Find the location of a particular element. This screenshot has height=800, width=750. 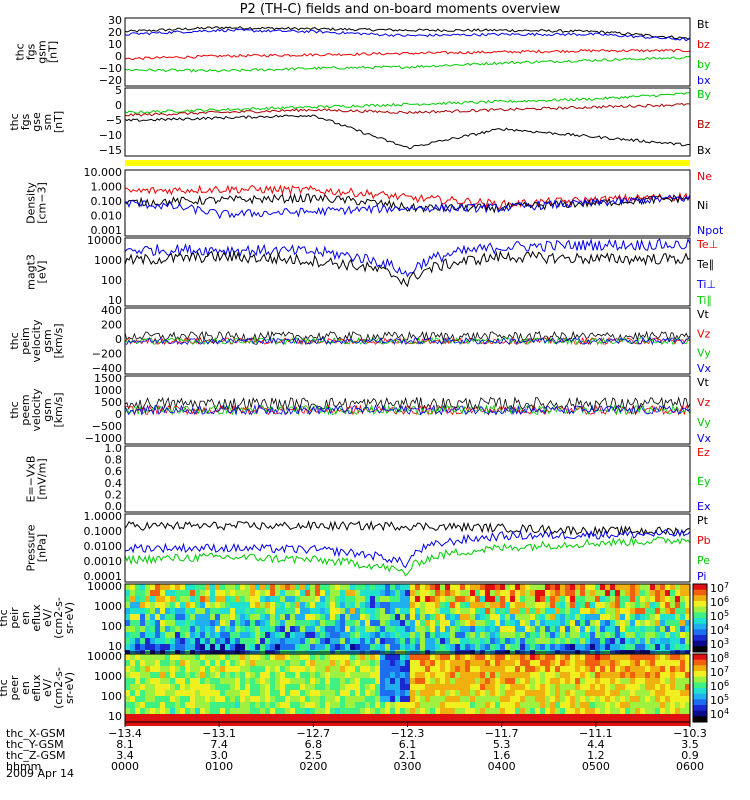

legend-entry: Te∥ is located at coordinates (705, 264).